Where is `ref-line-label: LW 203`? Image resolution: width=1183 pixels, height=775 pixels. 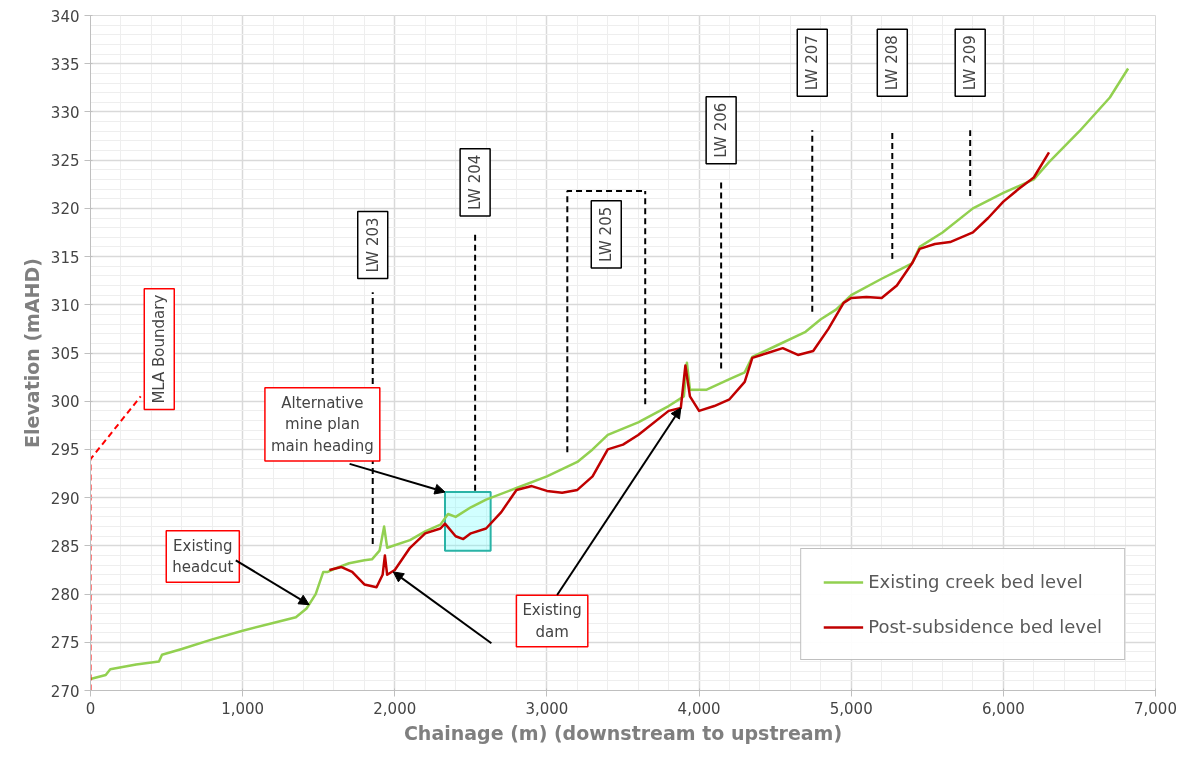
ref-line-label: LW 203 is located at coordinates (372, 245).